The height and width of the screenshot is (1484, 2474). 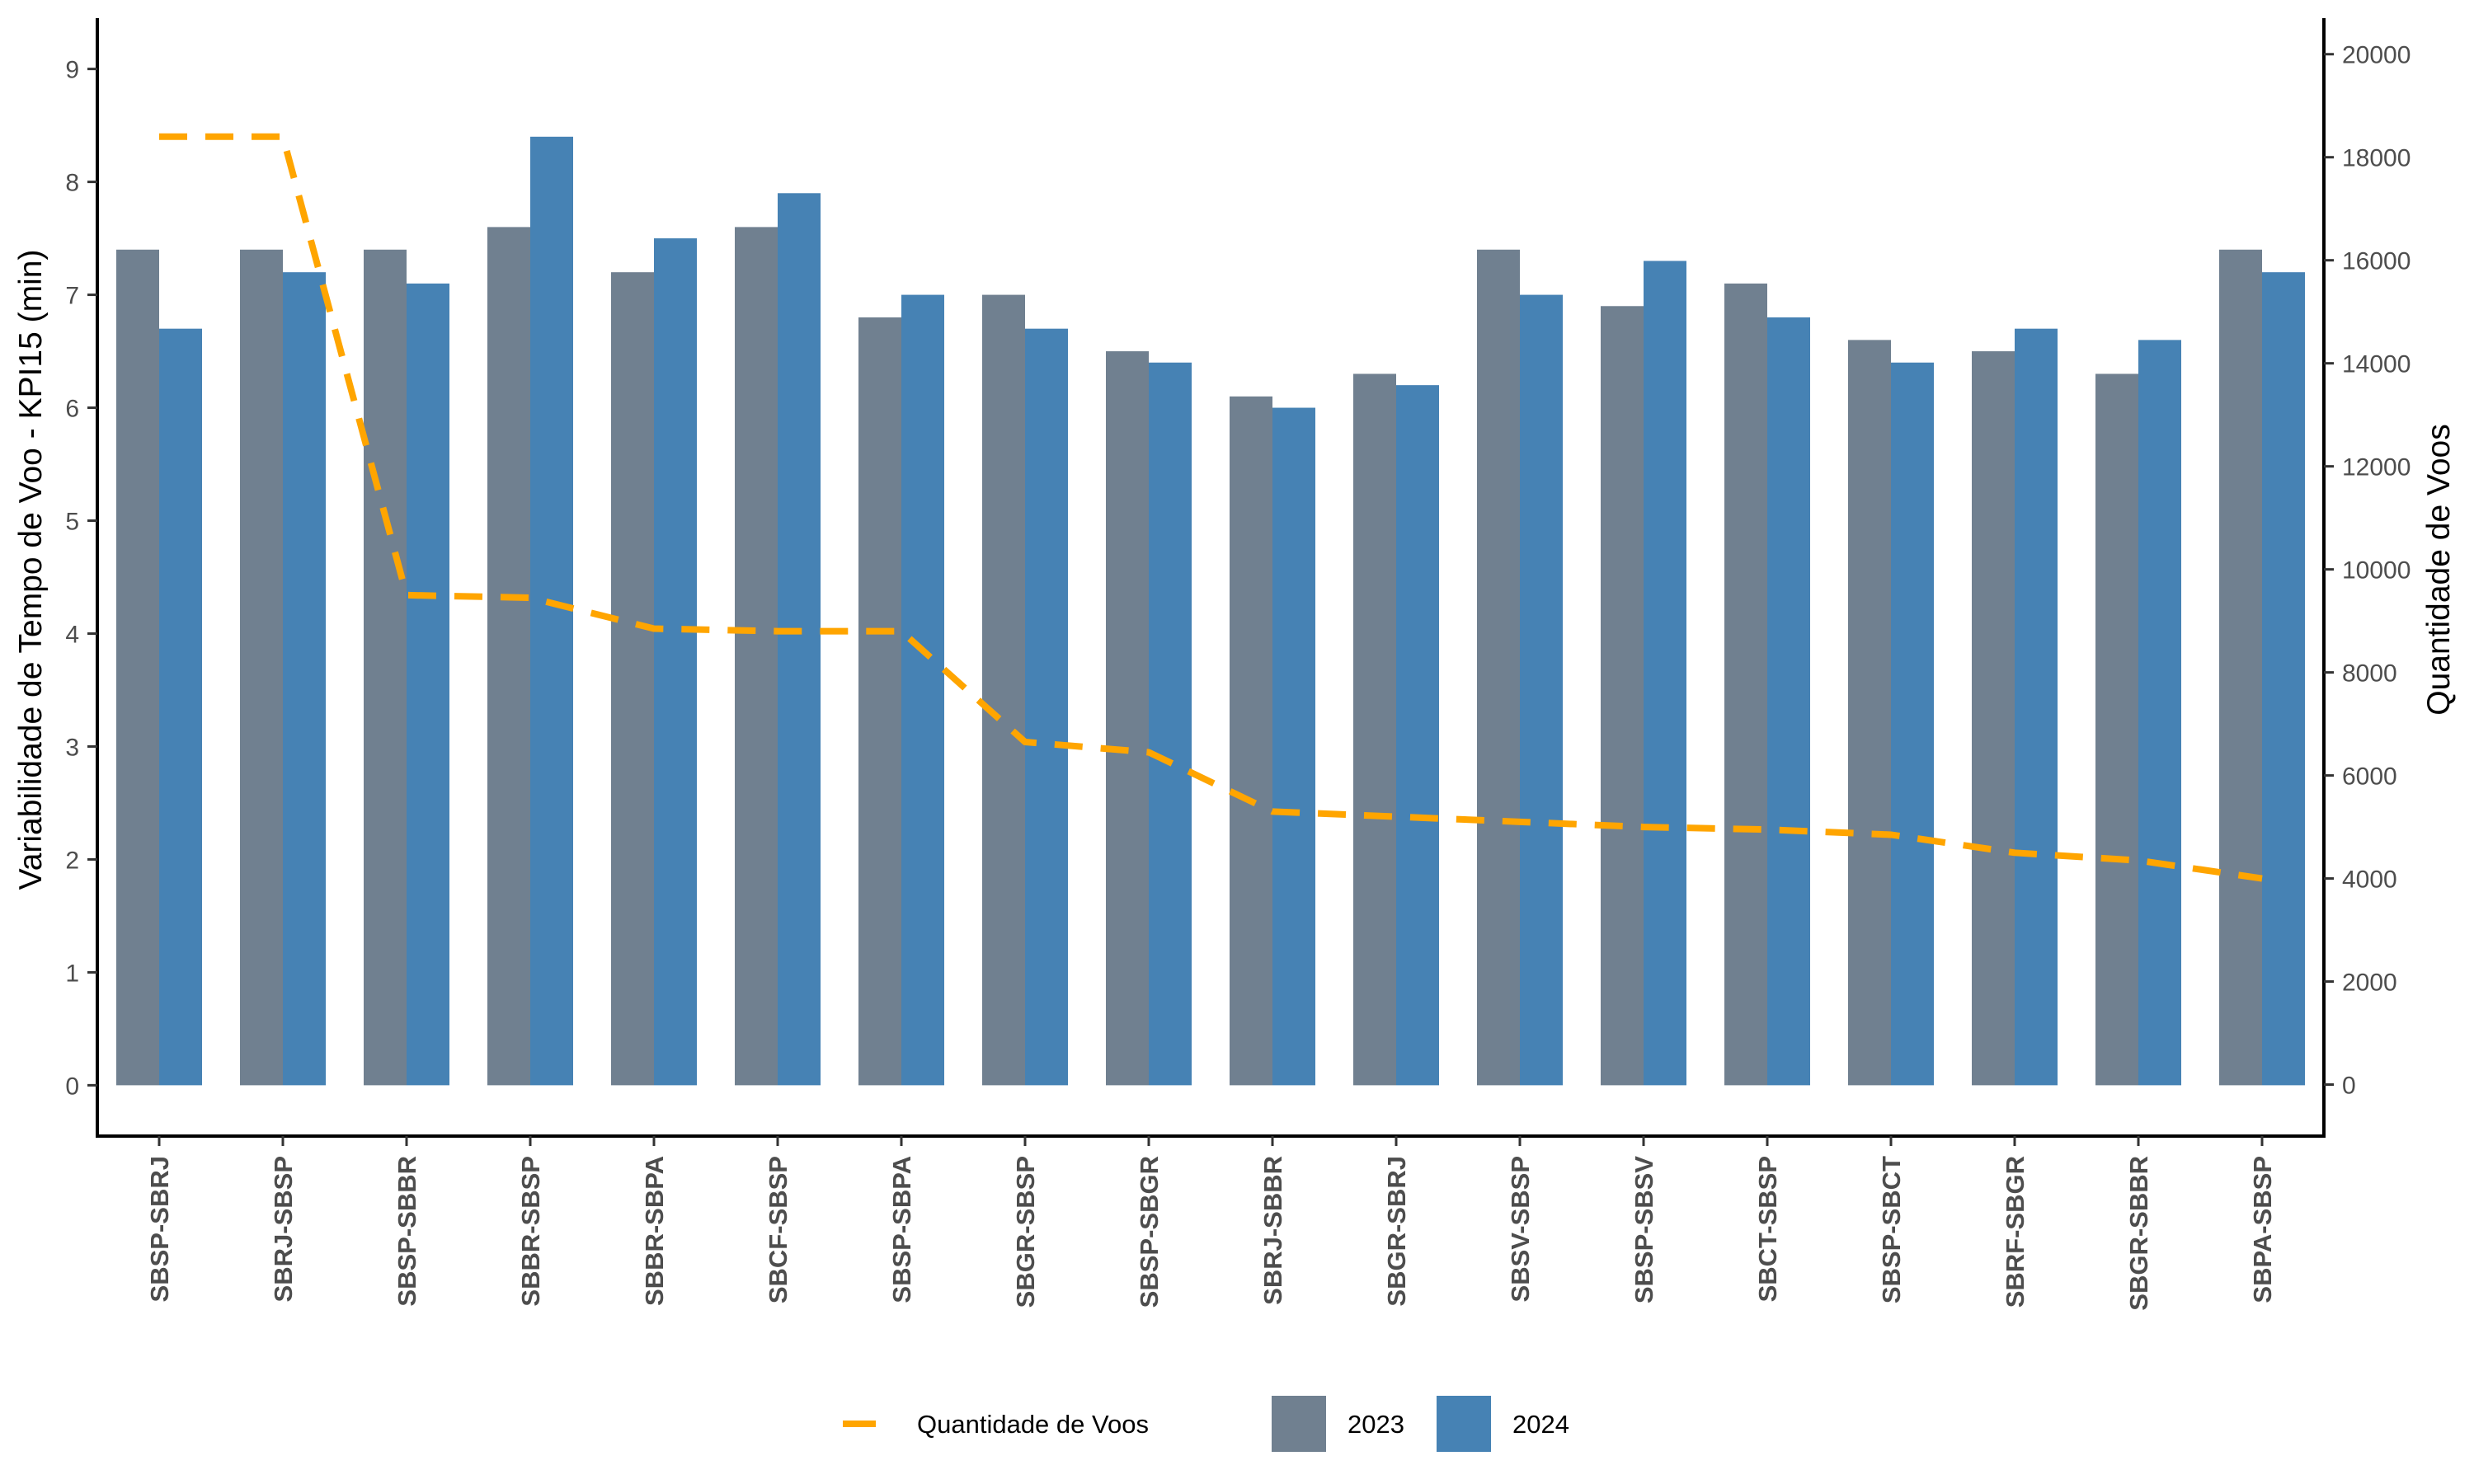 I want to click on bar-2023-sbsp-sbct, so click(x=1869, y=713).